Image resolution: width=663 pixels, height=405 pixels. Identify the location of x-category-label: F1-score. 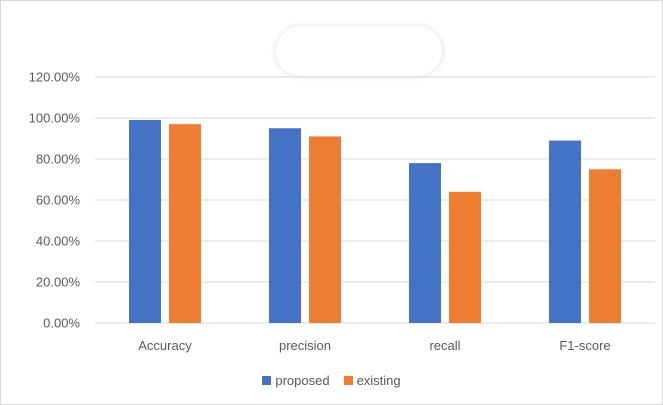
(584, 345).